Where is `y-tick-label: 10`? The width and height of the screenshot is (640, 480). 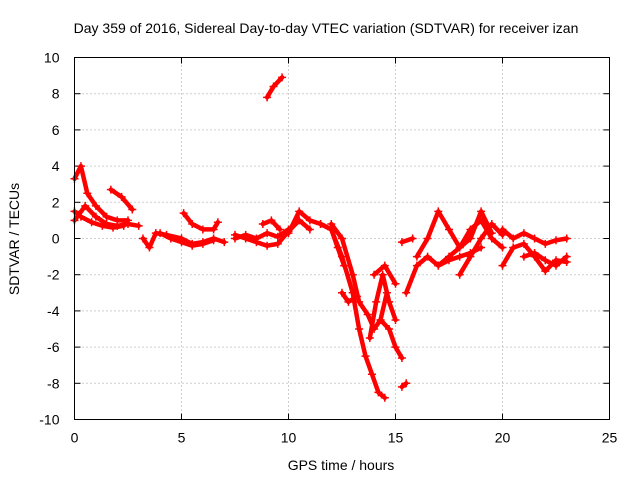 y-tick-label: 10 is located at coordinates (52, 58).